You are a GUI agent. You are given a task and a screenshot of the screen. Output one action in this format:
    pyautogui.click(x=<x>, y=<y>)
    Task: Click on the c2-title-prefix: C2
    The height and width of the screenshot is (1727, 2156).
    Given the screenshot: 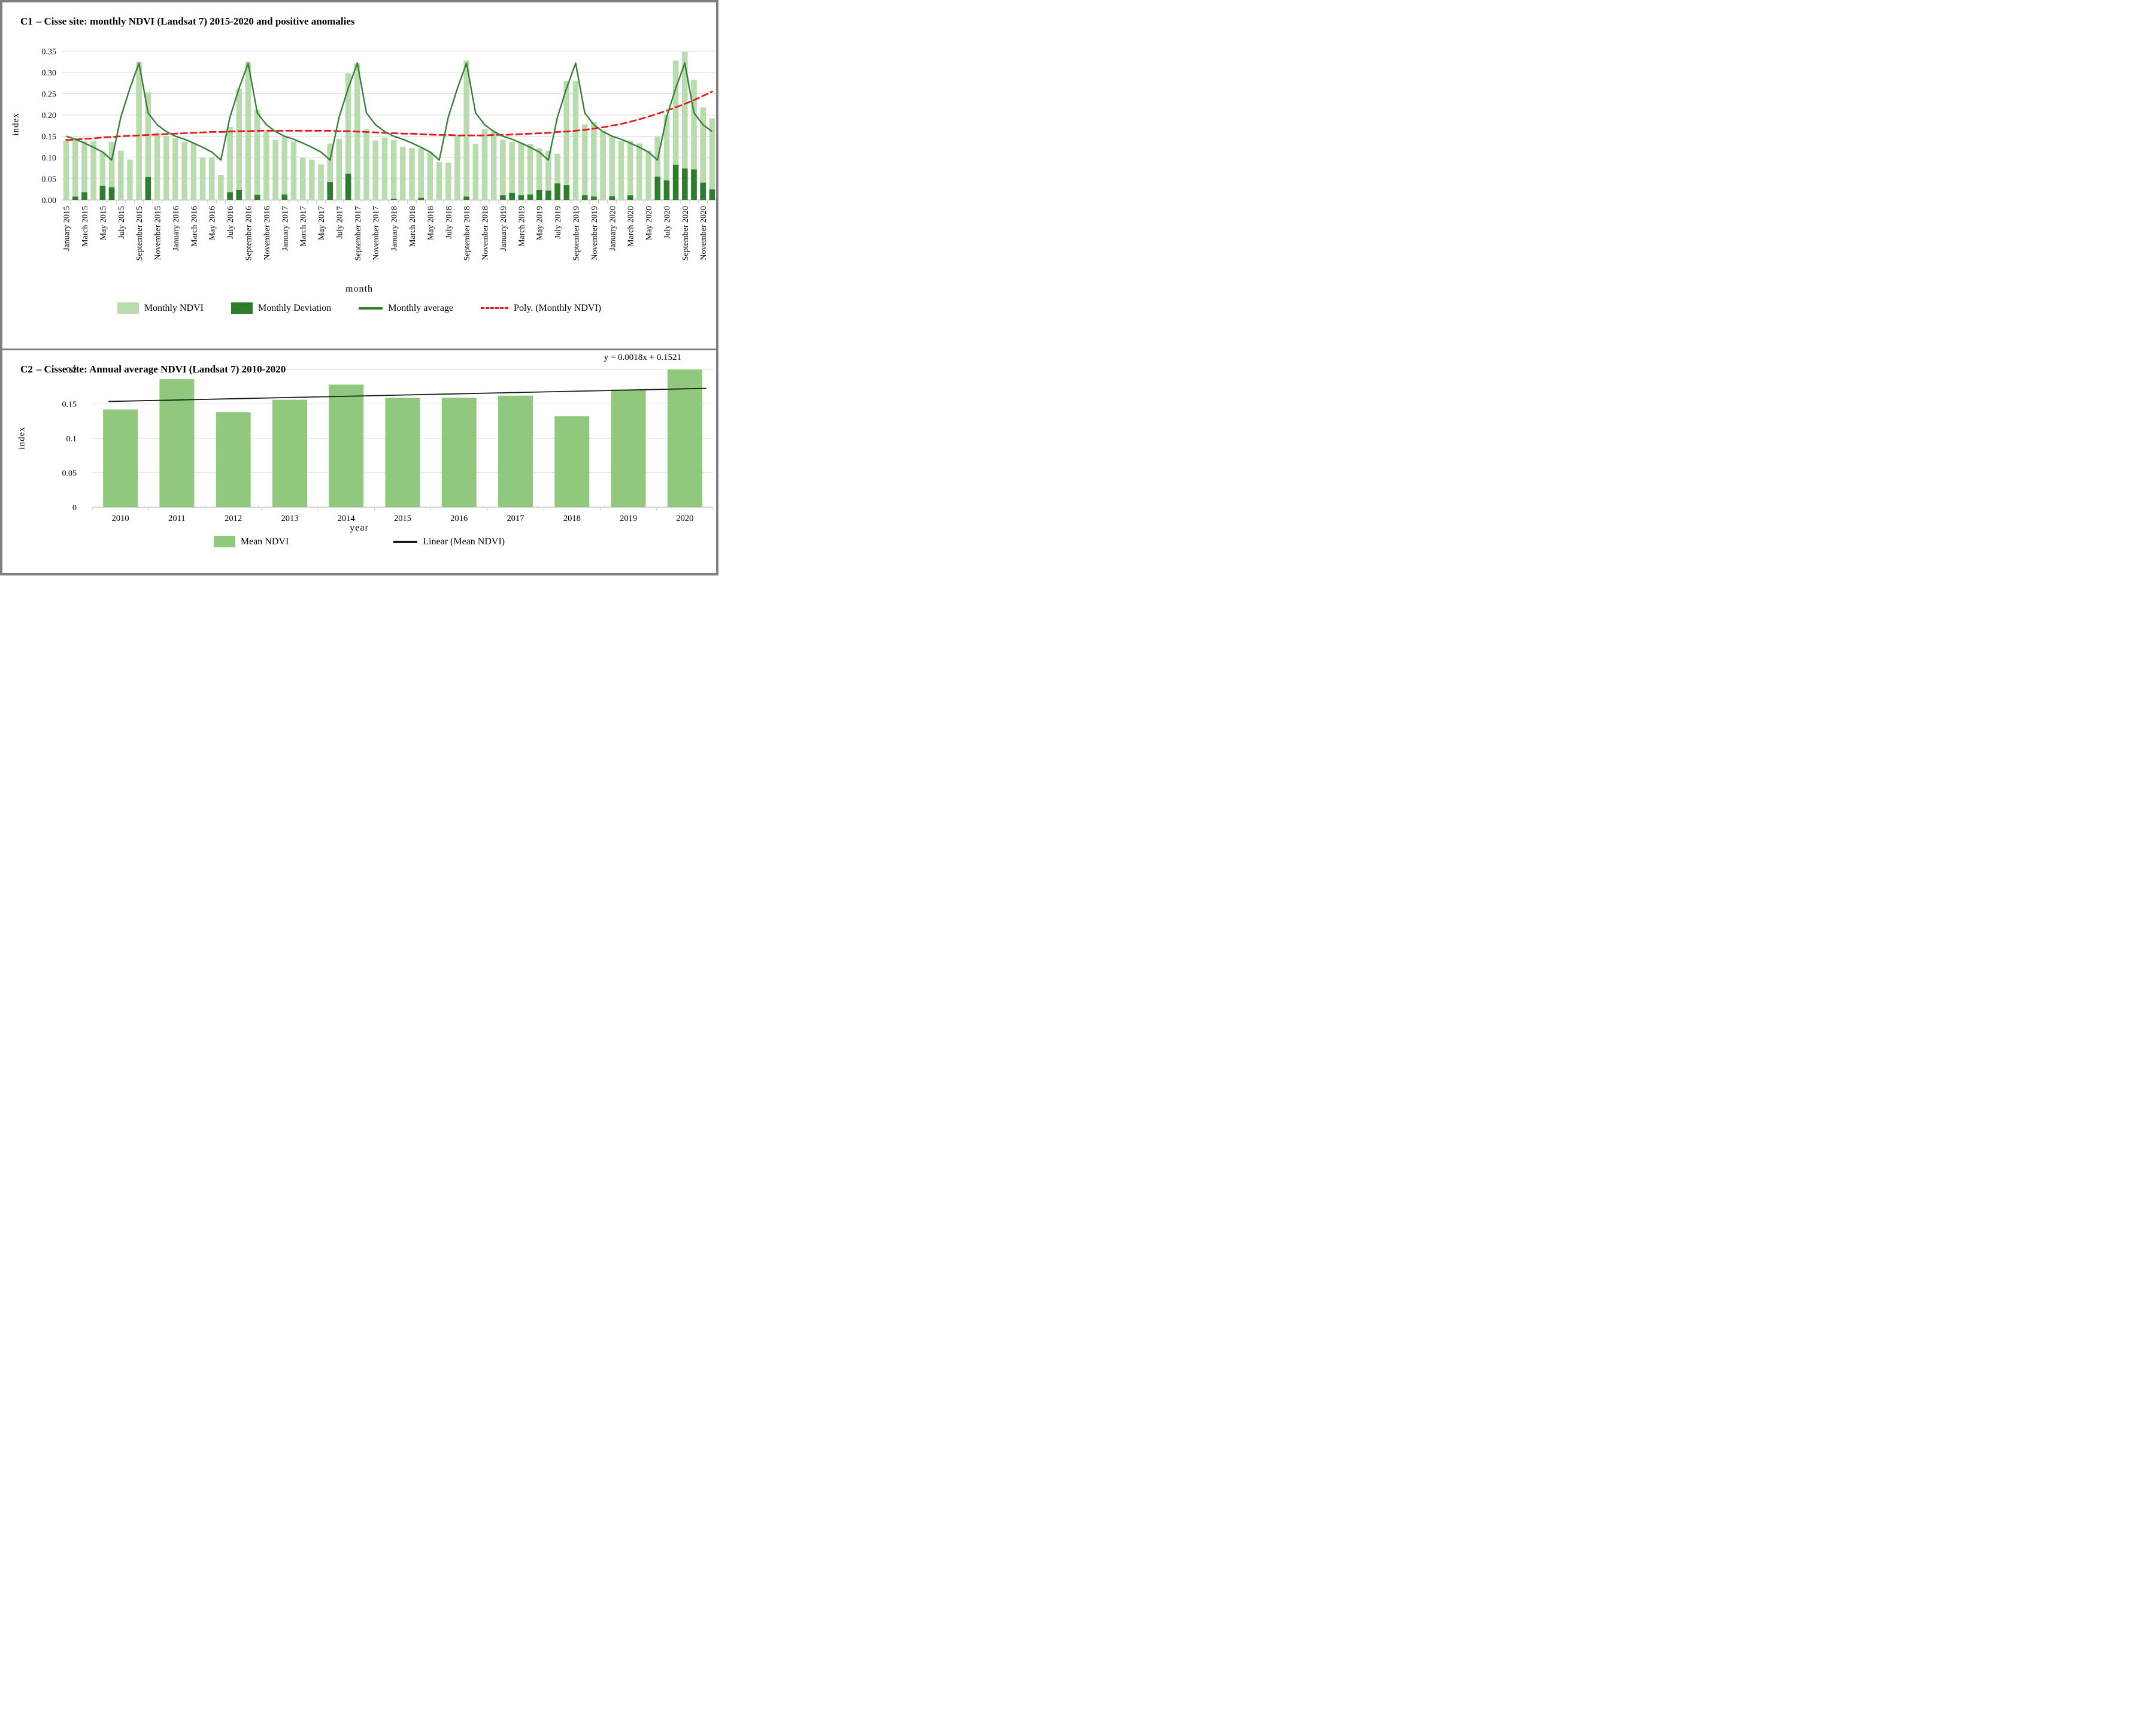 What is the action you would take?
    pyautogui.click(x=26, y=369)
    